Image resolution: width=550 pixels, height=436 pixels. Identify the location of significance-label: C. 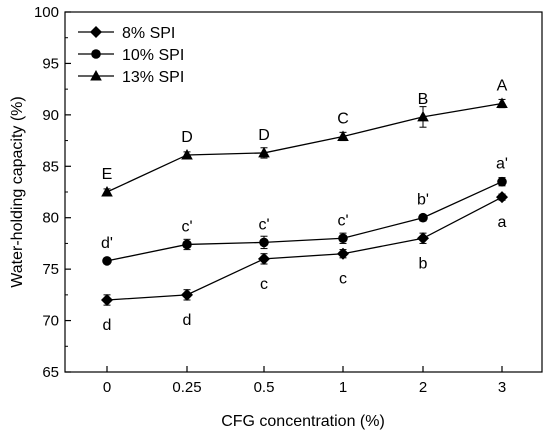
(343, 118).